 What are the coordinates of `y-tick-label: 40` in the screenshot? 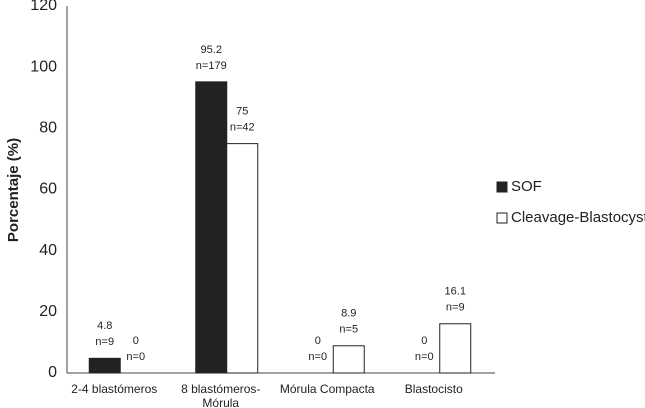 It's located at (48, 250).